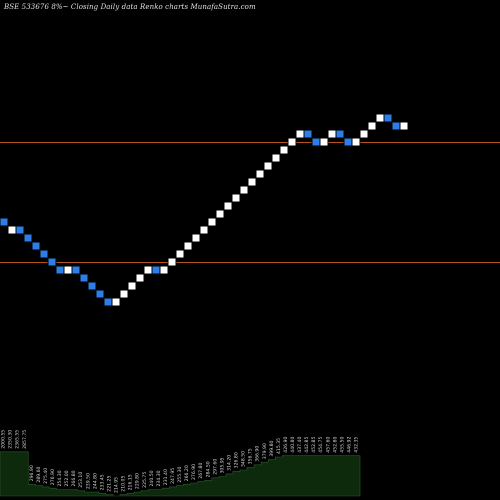 The image size is (500, 500). Describe the element at coordinates (314, 445) in the screenshot. I see `x-tick-label: 452.85` at that location.